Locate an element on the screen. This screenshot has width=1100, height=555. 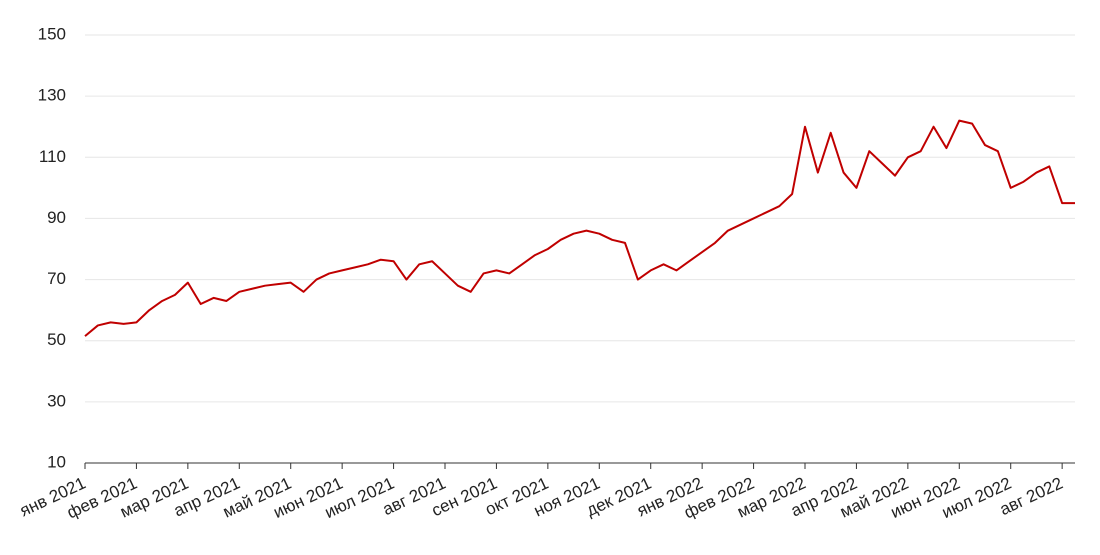
y-tick-label: 150 is located at coordinates (52, 33).